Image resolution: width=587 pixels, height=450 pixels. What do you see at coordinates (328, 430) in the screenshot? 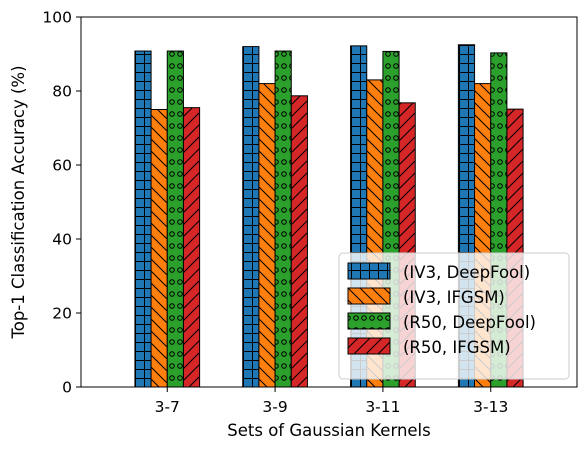
I see `x-axis-title: Sets of Gaussian Kernels` at bounding box center [328, 430].